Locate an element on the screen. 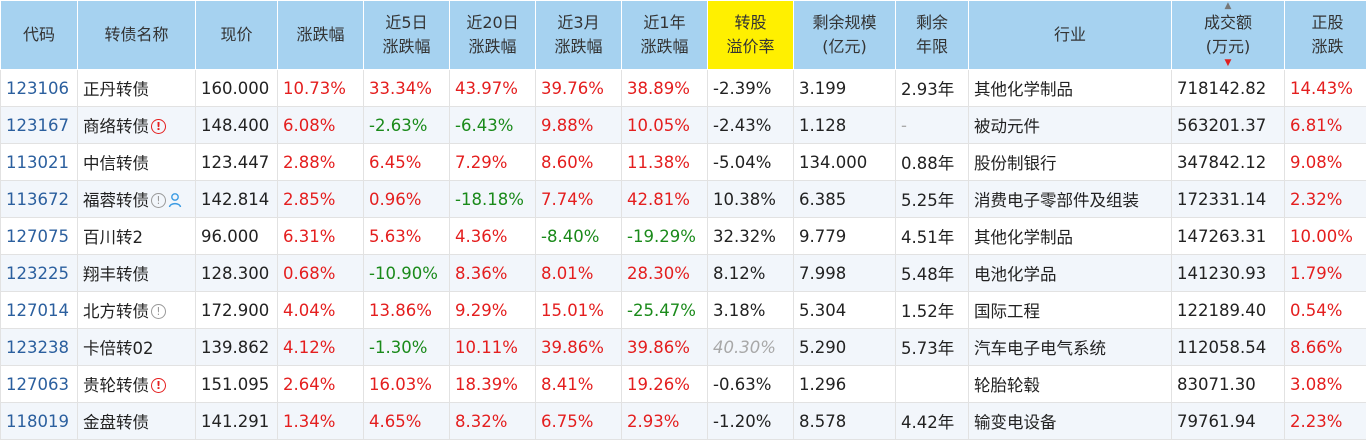  remaining-size-cell: 3.199 is located at coordinates (844, 88).